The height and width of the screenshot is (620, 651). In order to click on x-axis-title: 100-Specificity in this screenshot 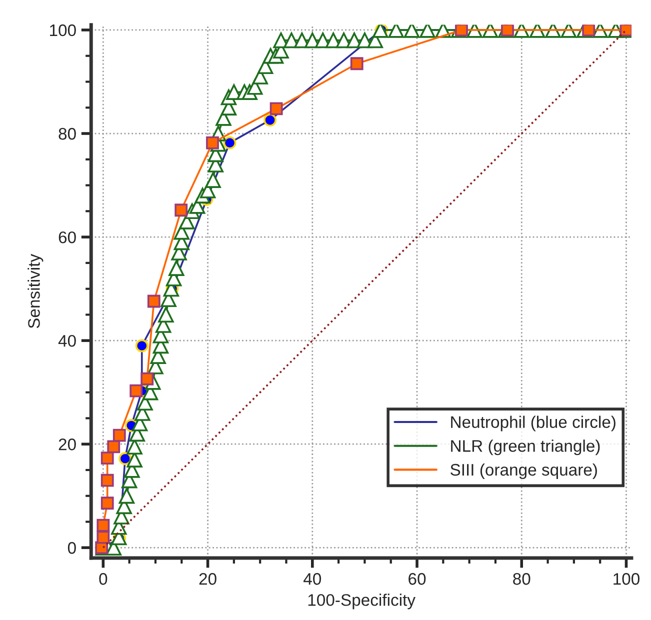, I will do `click(362, 602)`.